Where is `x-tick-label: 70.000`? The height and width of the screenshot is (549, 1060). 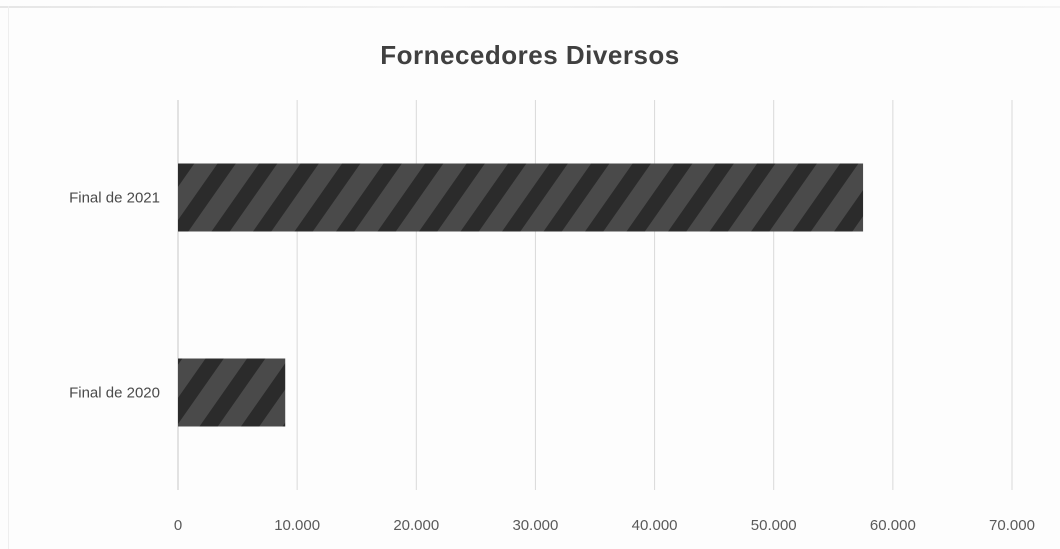
x-tick-label: 70.000 is located at coordinates (1012, 525).